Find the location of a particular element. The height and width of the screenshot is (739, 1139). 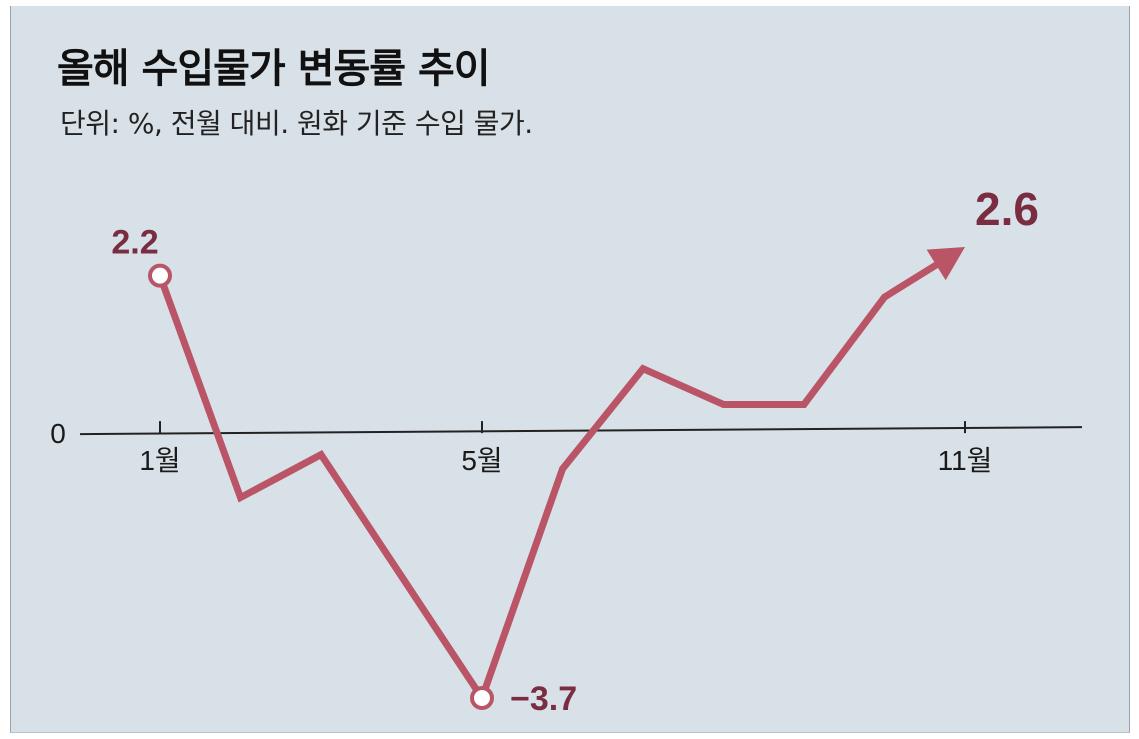

chart-subtitle: 단위: %, 전월 대비. 원화 기준 수입 물가. is located at coordinates (296, 123).